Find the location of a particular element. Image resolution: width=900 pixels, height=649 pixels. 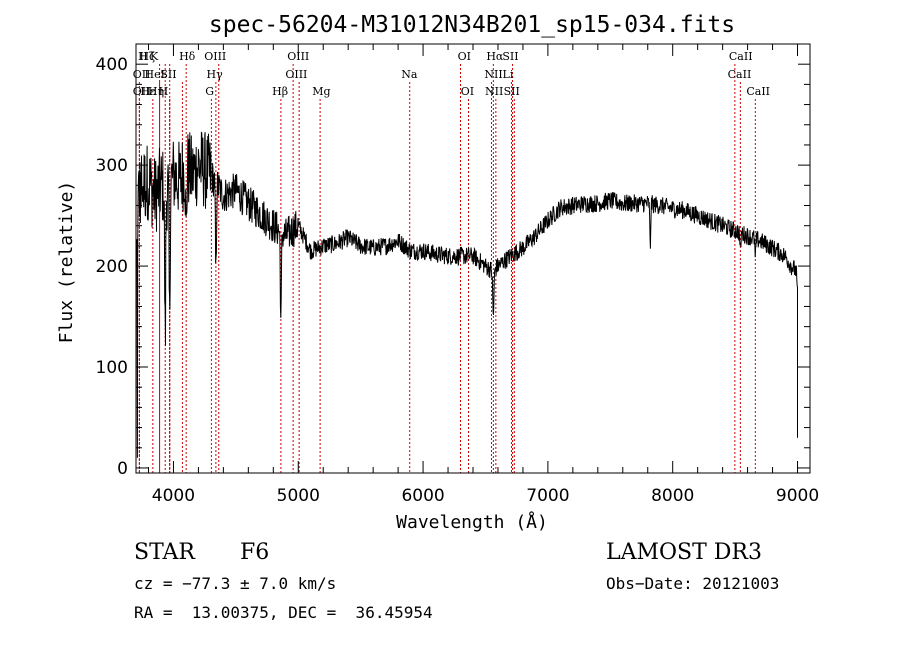

spectral-line-label: Hβ is located at coordinates (280, 91).